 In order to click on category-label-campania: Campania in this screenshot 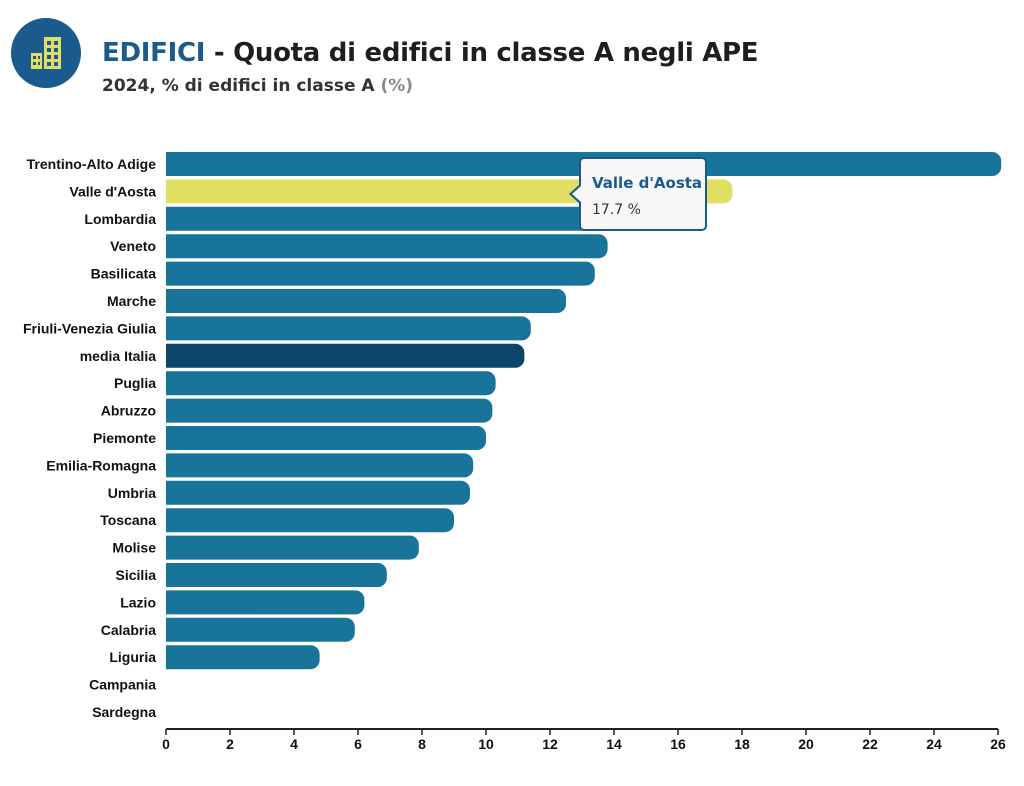, I will do `click(122, 685)`.